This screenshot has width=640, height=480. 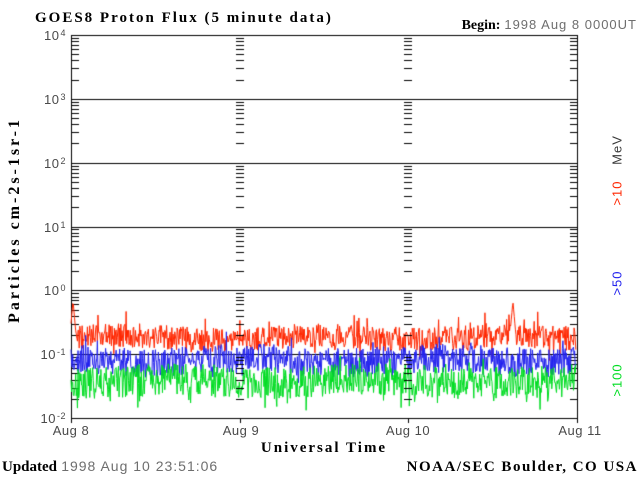 What do you see at coordinates (570, 24) in the screenshot?
I see `begin-value: 1998 Aug 8 0000UT` at bounding box center [570, 24].